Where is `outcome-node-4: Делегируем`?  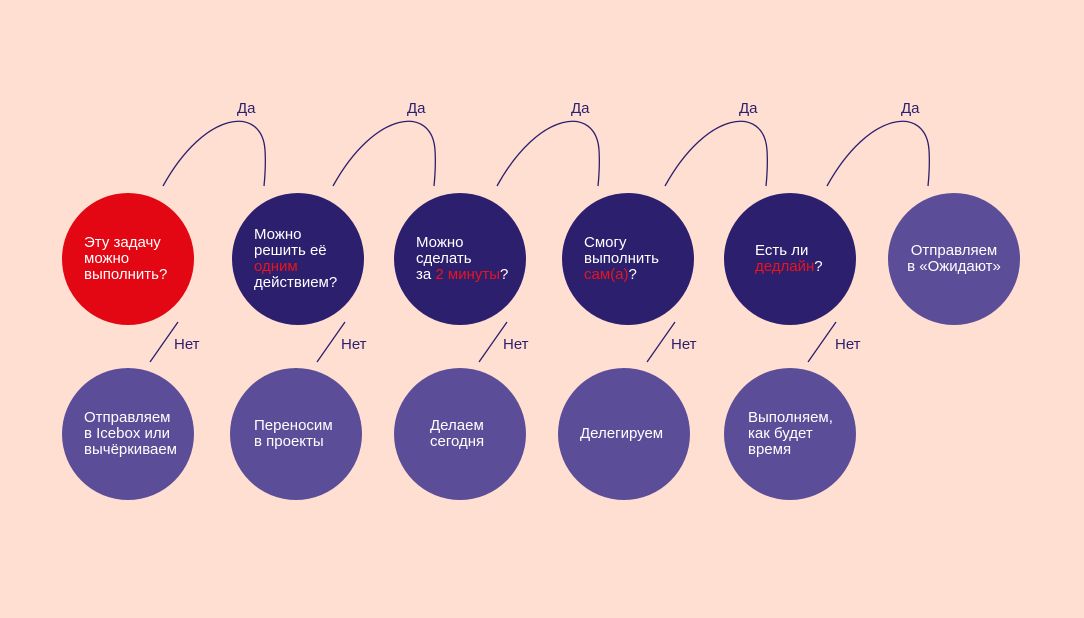 outcome-node-4: Делегируем is located at coordinates (624, 434).